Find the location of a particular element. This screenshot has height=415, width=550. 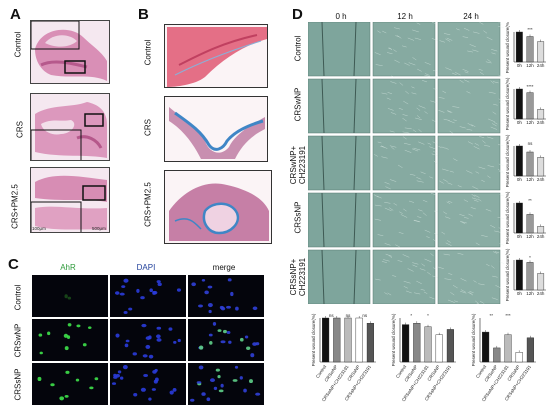

panel-c-col-dapi: DAPI is located at coordinates (146, 267).